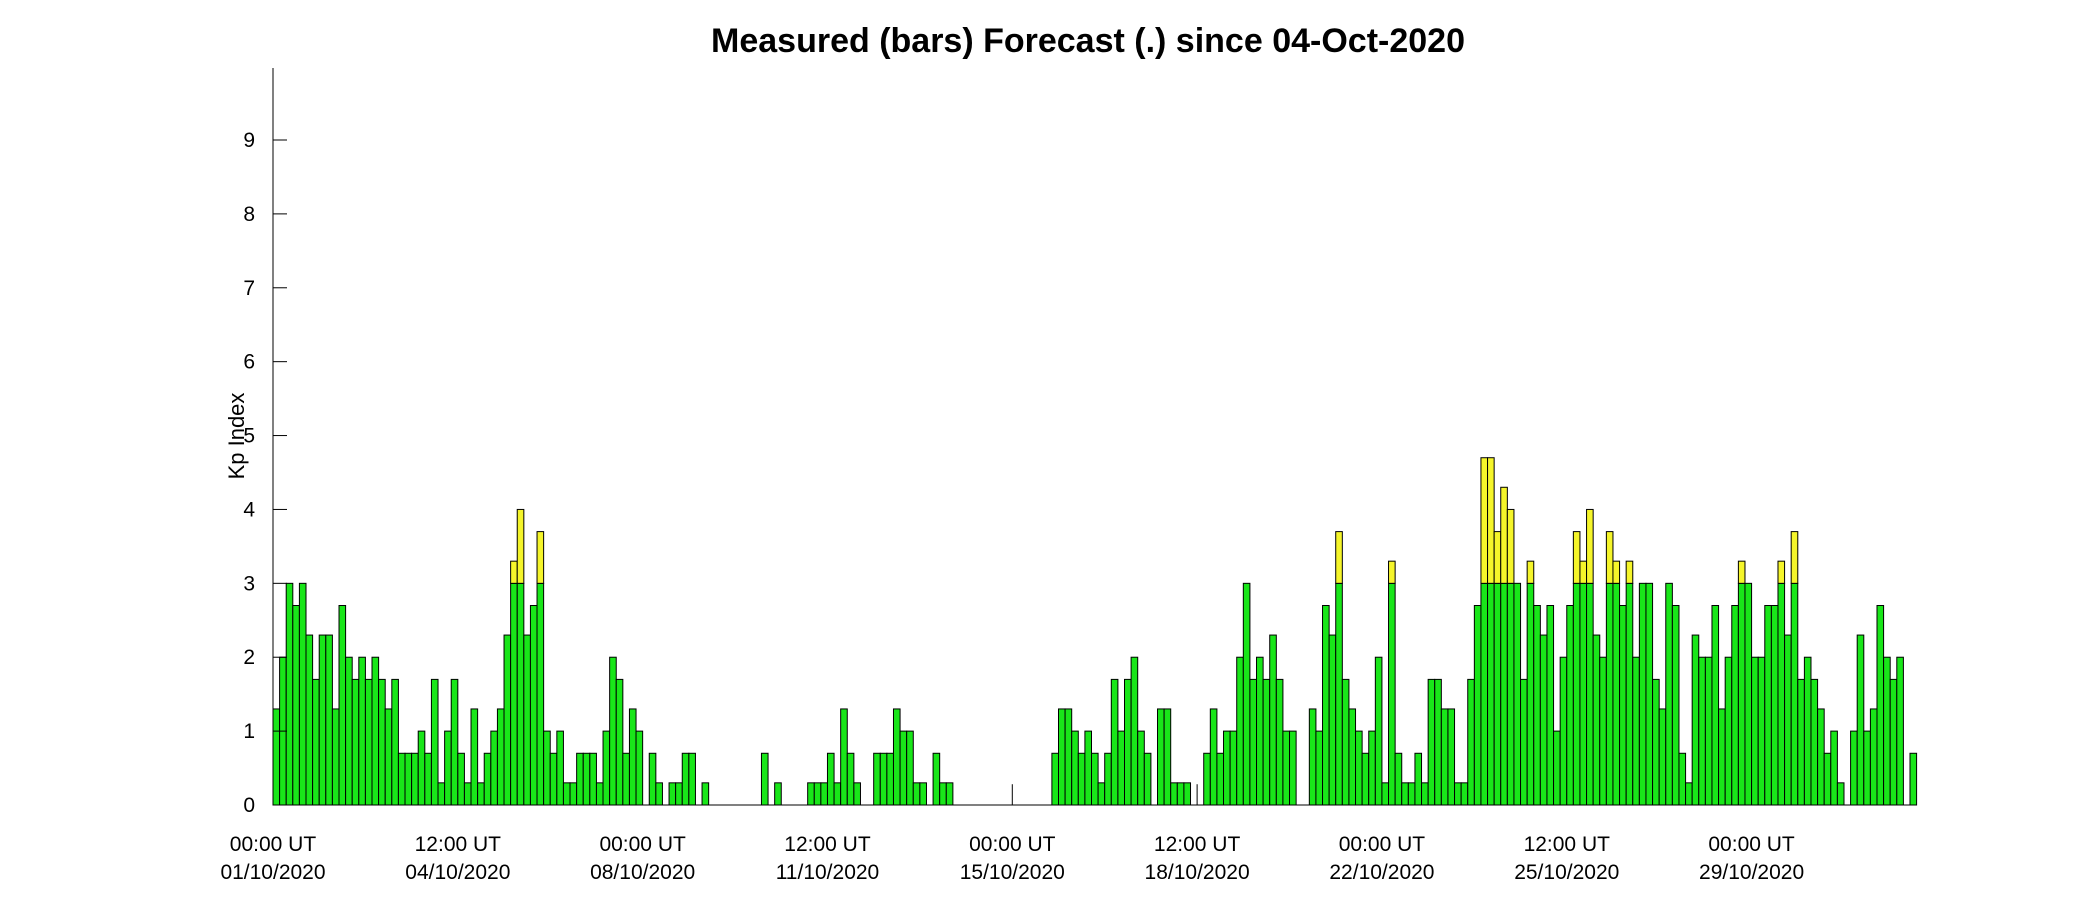 This screenshot has height=900, width=2100. What do you see at coordinates (1381, 872) in the screenshot?
I see `x-tick-label-date: 22/10/2020` at bounding box center [1381, 872].